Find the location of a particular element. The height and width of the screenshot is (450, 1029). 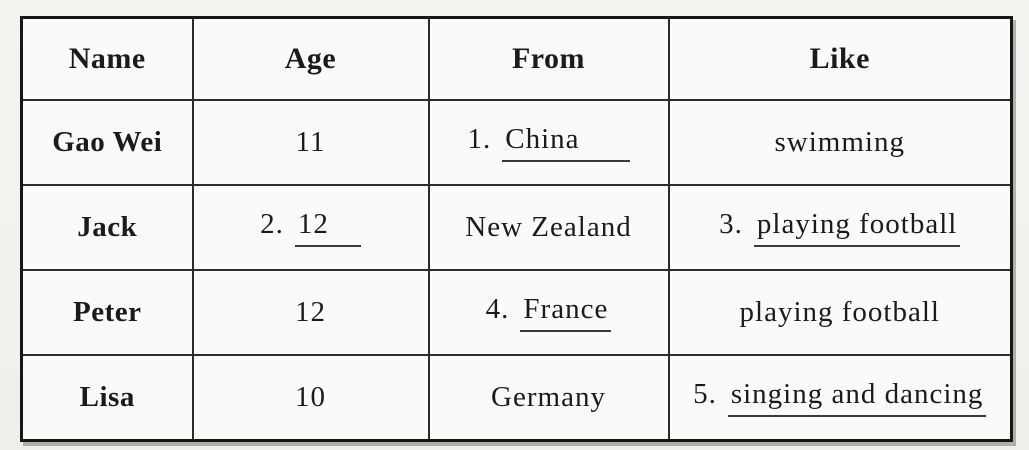

name-cell: Lisa is located at coordinates (107, 398).